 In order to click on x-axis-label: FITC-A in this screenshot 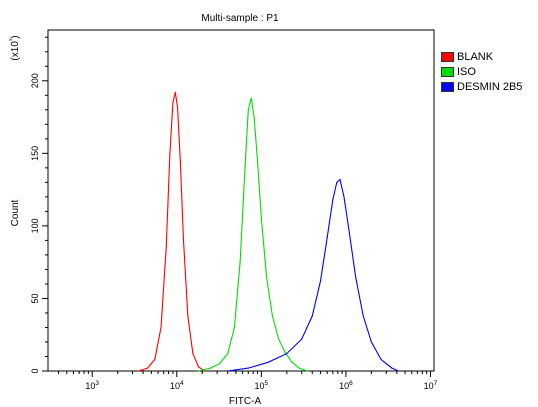, I will do `click(245, 401)`.